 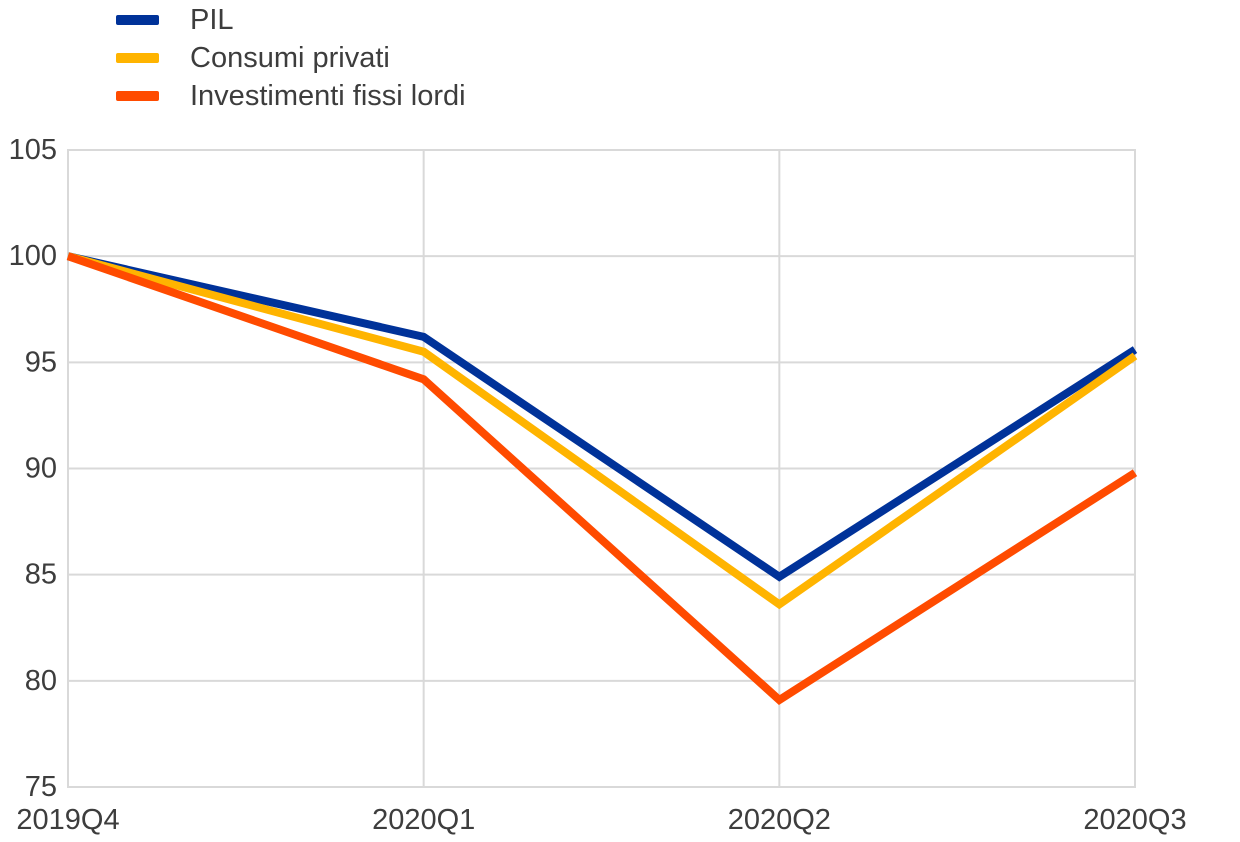 What do you see at coordinates (41, 469) in the screenshot?
I see `y-tick-label: 90` at bounding box center [41, 469].